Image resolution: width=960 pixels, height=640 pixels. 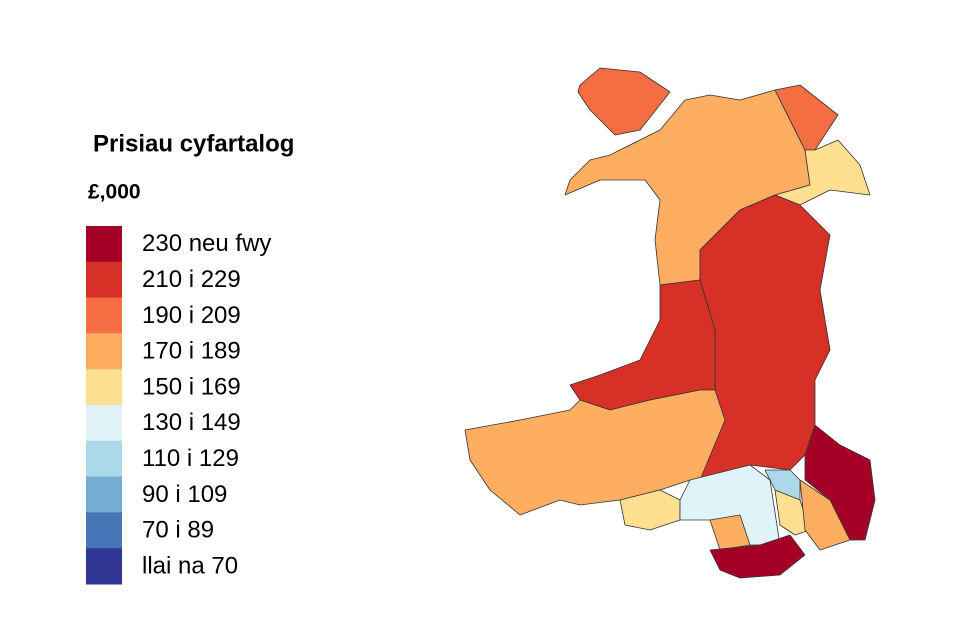 I want to click on legend-label: 110 i 129, so click(x=190, y=458).